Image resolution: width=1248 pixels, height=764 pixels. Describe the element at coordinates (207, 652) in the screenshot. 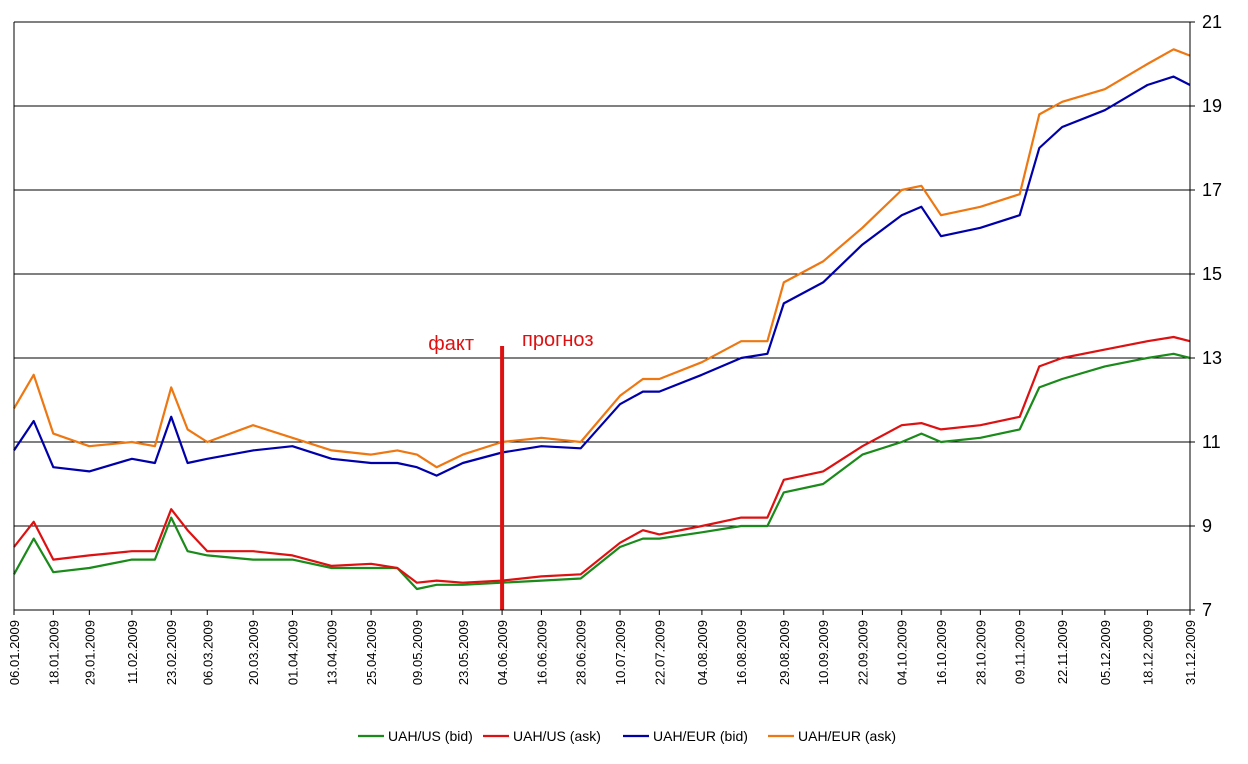

I see `x-tick-label: 06.03.2009` at that location.